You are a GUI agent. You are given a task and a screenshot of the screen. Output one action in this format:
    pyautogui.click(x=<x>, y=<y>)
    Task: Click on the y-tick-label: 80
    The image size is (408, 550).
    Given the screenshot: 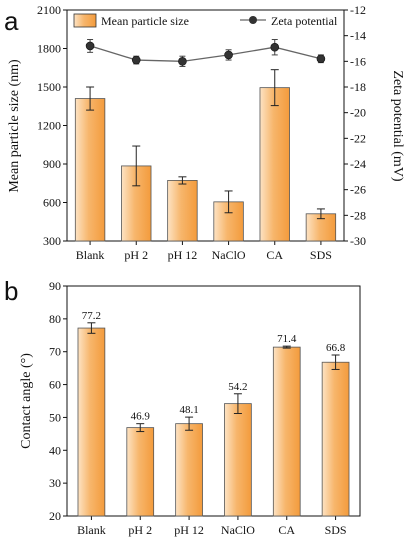 What is the action you would take?
    pyautogui.click(x=55, y=319)
    